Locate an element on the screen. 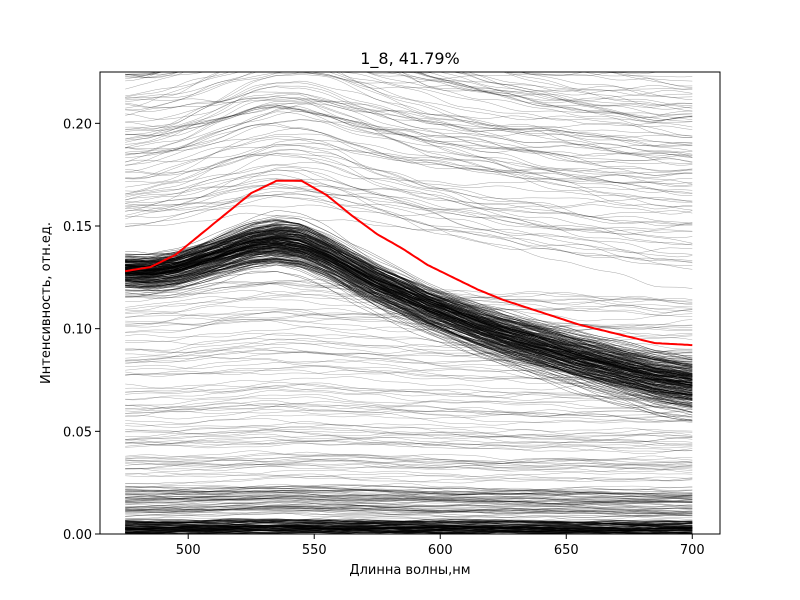  x-tick-label: 550 is located at coordinates (314, 550).